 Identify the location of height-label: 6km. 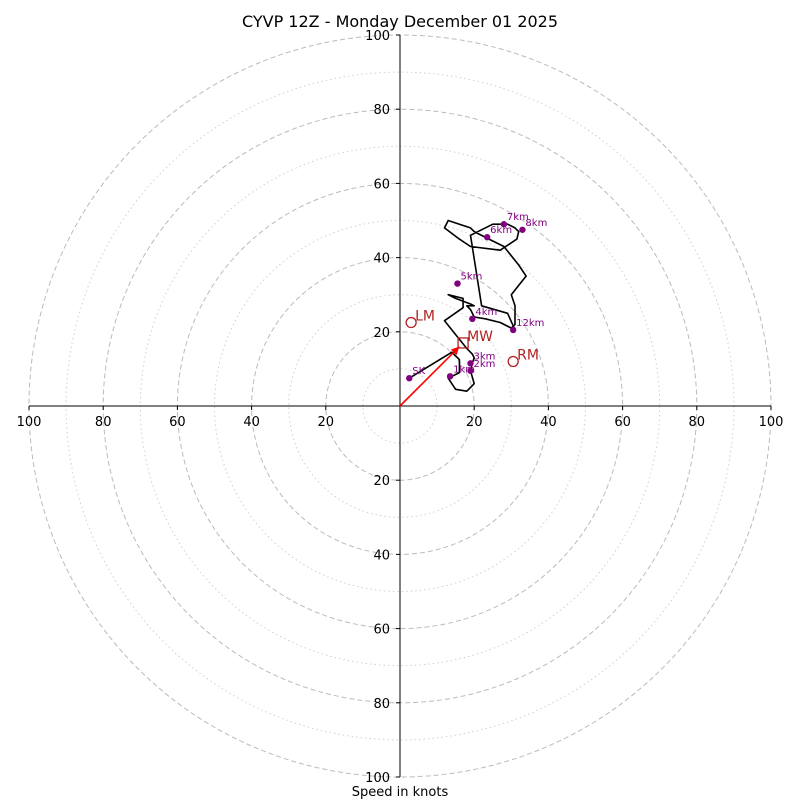
(501, 230).